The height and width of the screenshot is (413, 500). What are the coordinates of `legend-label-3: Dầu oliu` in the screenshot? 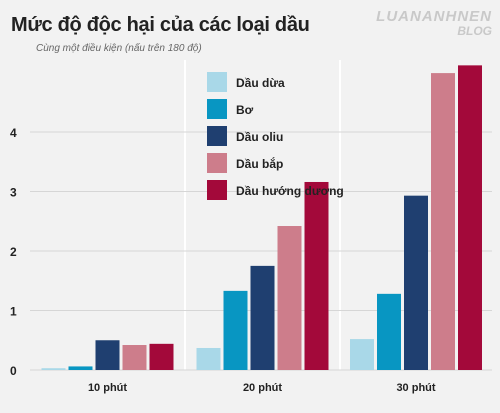 It's located at (259, 137).